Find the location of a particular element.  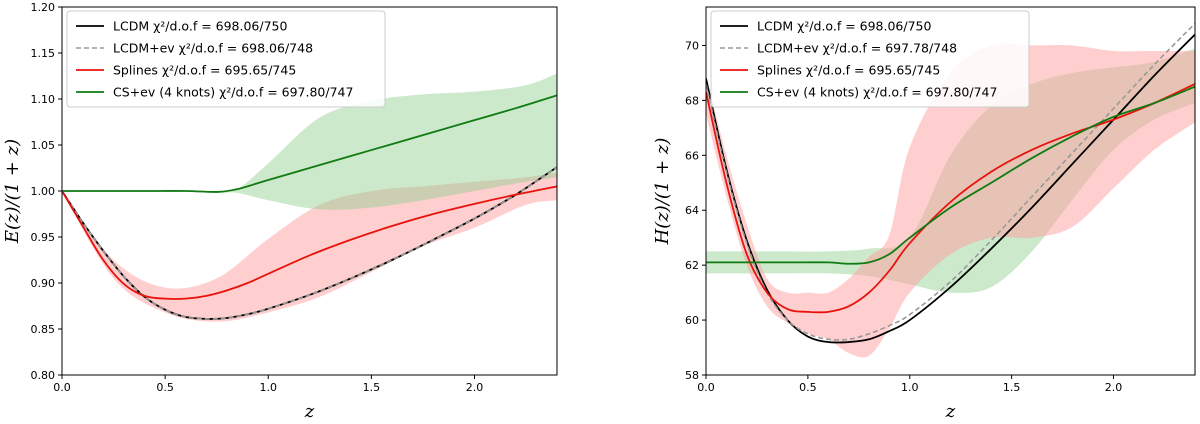

confidence-band-splines-band is located at coordinates (309, 247).